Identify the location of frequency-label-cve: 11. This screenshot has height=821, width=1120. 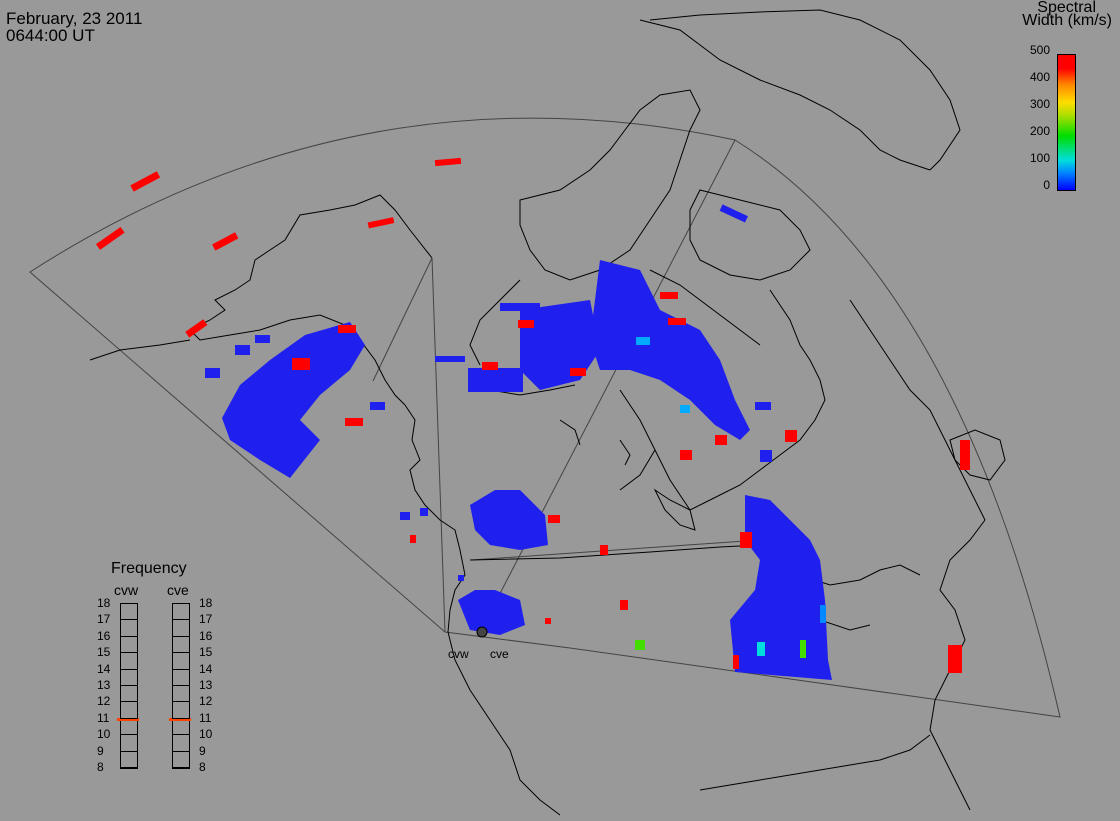
(205, 717).